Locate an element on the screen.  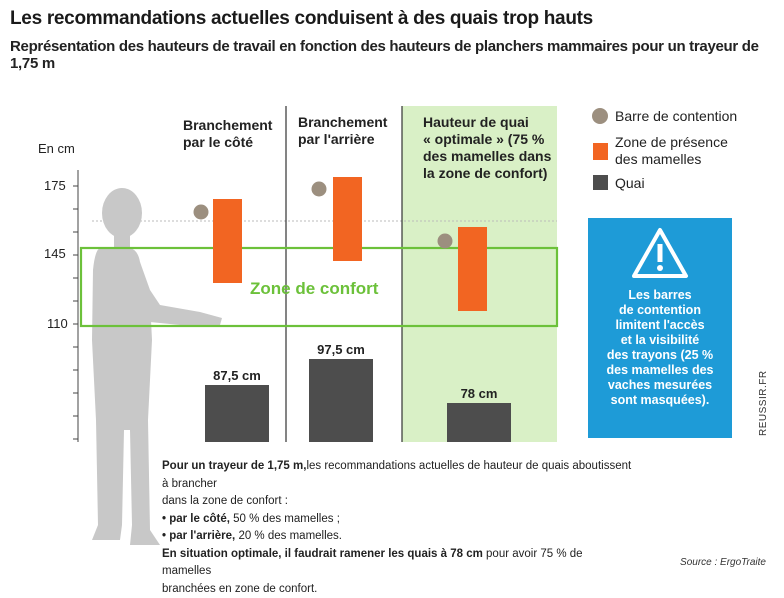
column-heading-side: Branchement par le côté is located at coordinates (228, 133).